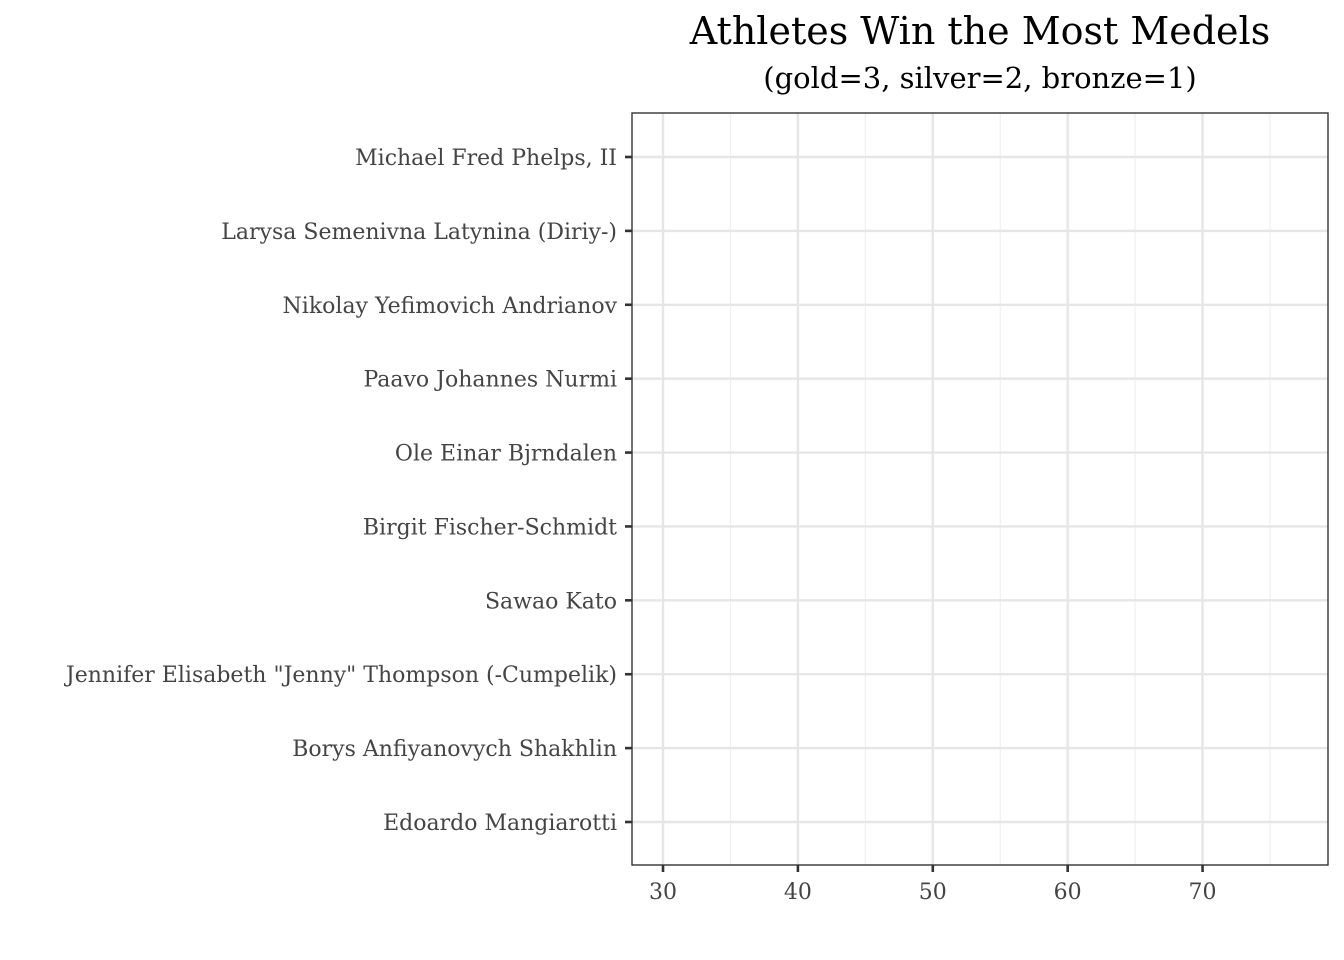  Describe the element at coordinates (798, 892) in the screenshot. I see `x-tick-label: 40` at that location.